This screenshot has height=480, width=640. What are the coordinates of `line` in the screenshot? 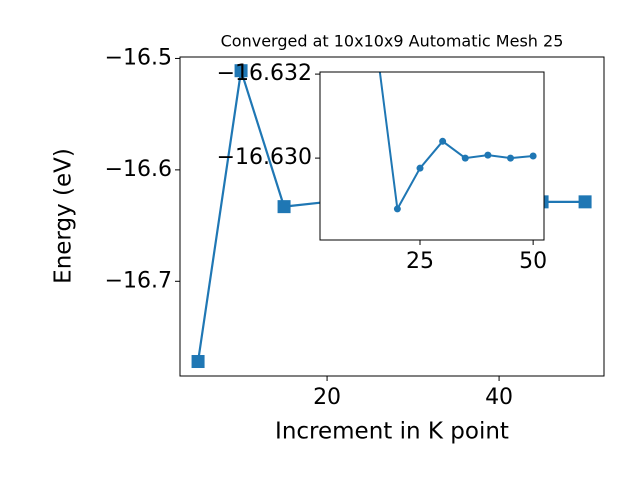 It's located at (456, 142).